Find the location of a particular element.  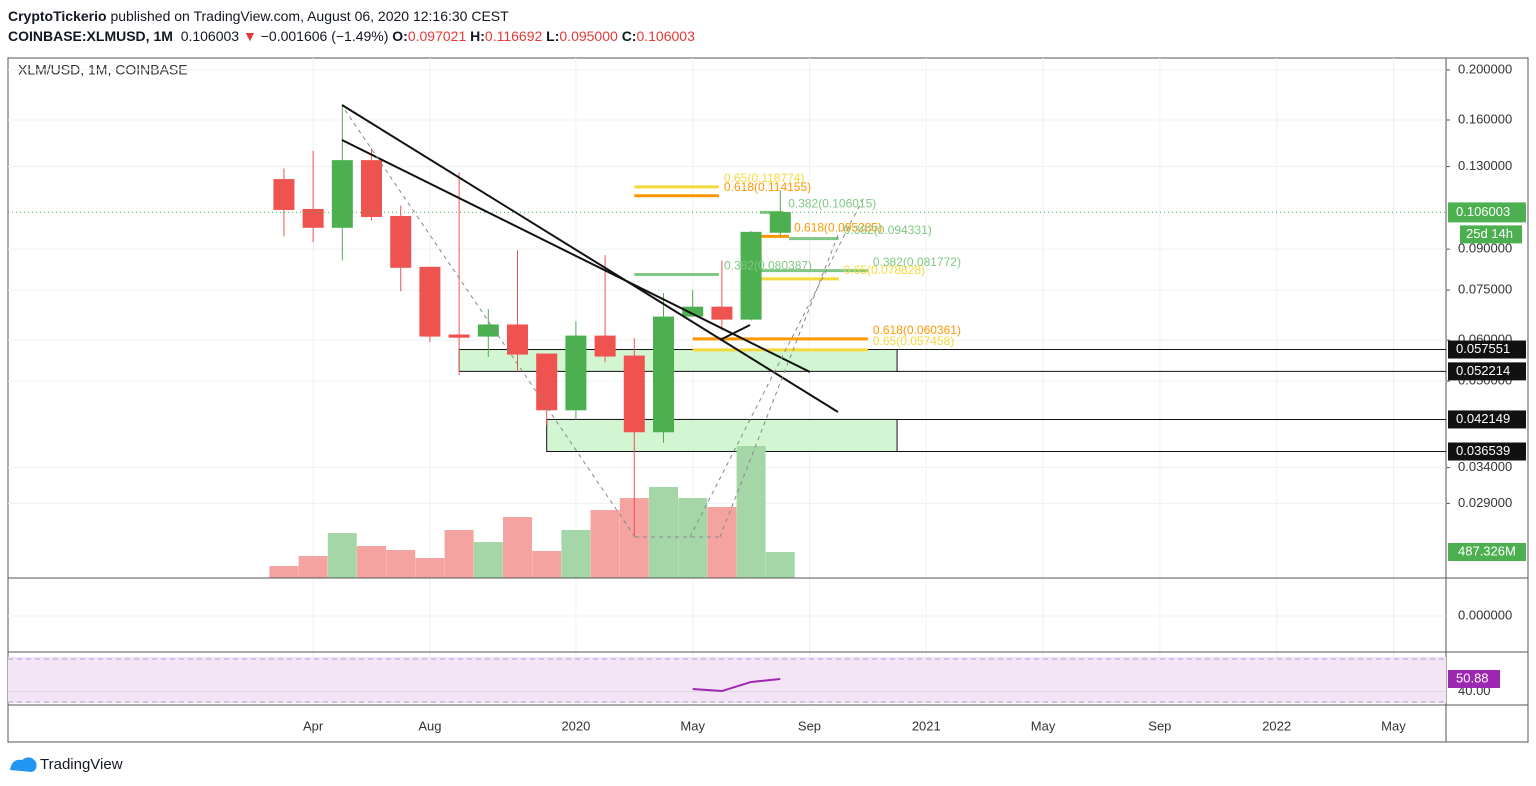

rsi-line is located at coordinates (736, 685).